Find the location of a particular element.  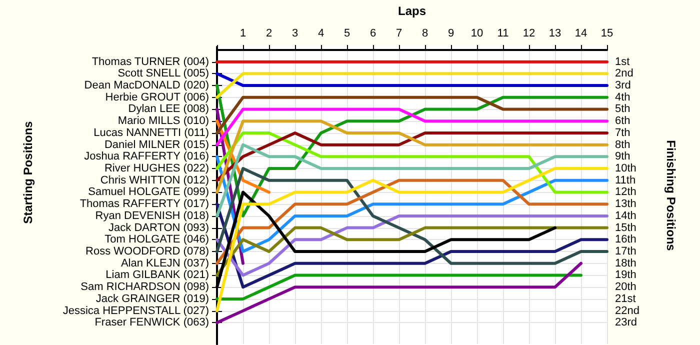

y-tick-label: 9th is located at coordinates (622, 156).